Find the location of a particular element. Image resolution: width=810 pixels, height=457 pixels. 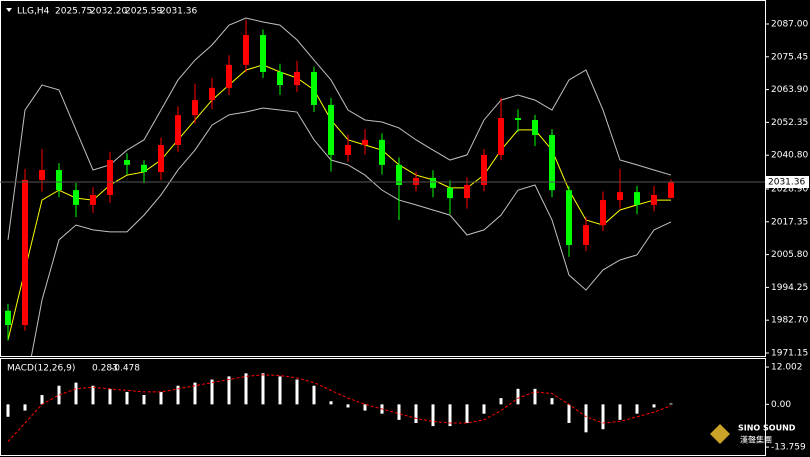

header-low: 2025.59 is located at coordinates (143, 12).